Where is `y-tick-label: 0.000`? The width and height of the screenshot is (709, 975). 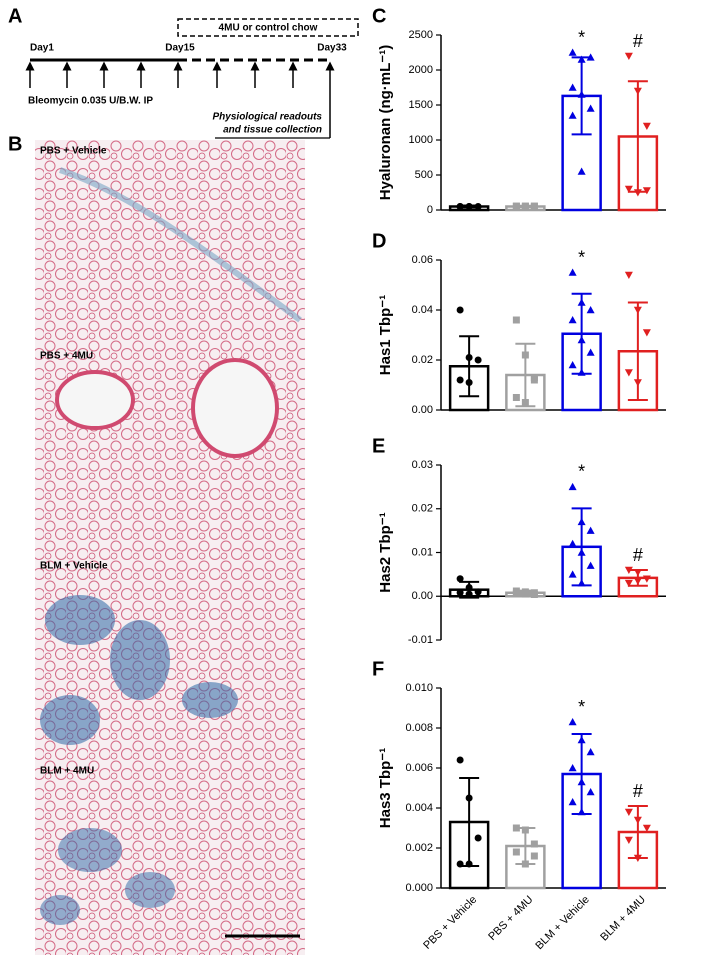 y-tick-label: 0.000 is located at coordinates (419, 888).